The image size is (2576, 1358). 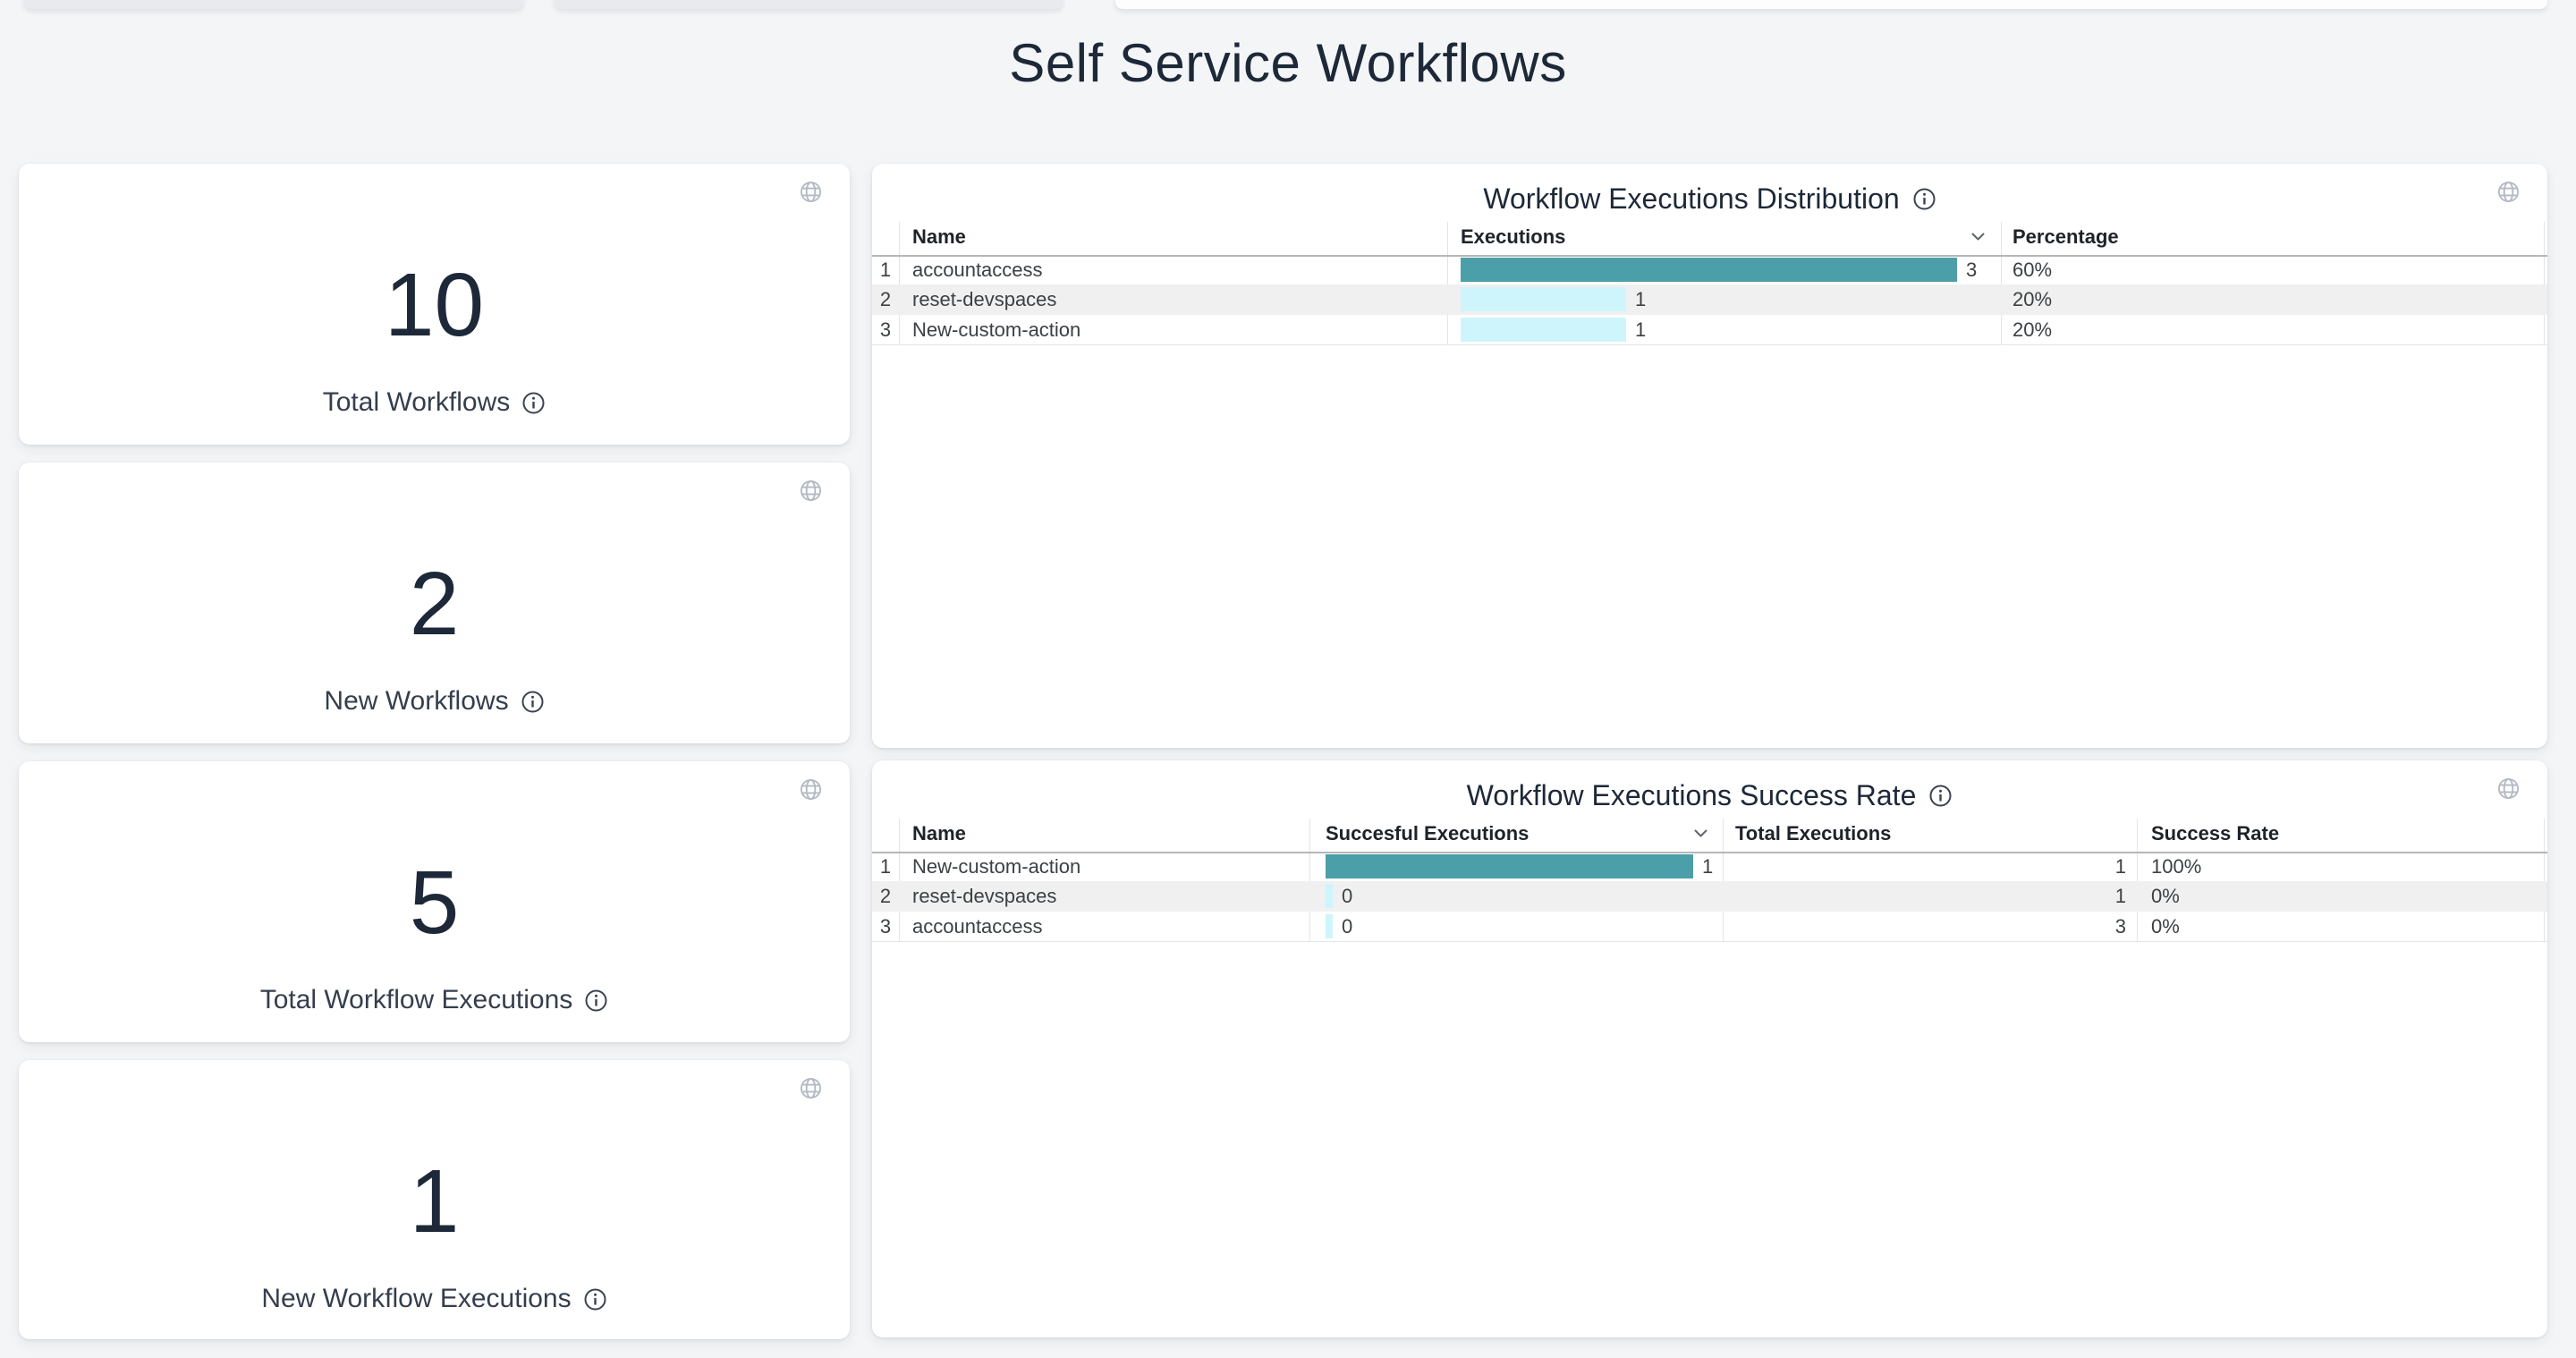 I want to click on stat-card-total-workflows: 10 Total Workflows, so click(x=434, y=304).